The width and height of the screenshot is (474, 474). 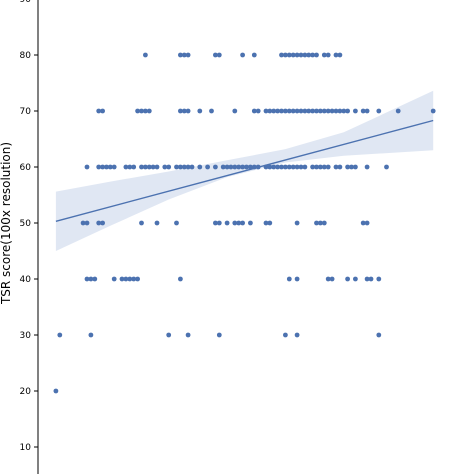 I want to click on y-axis-label: TSR score(100x resolution), so click(x=6, y=223).